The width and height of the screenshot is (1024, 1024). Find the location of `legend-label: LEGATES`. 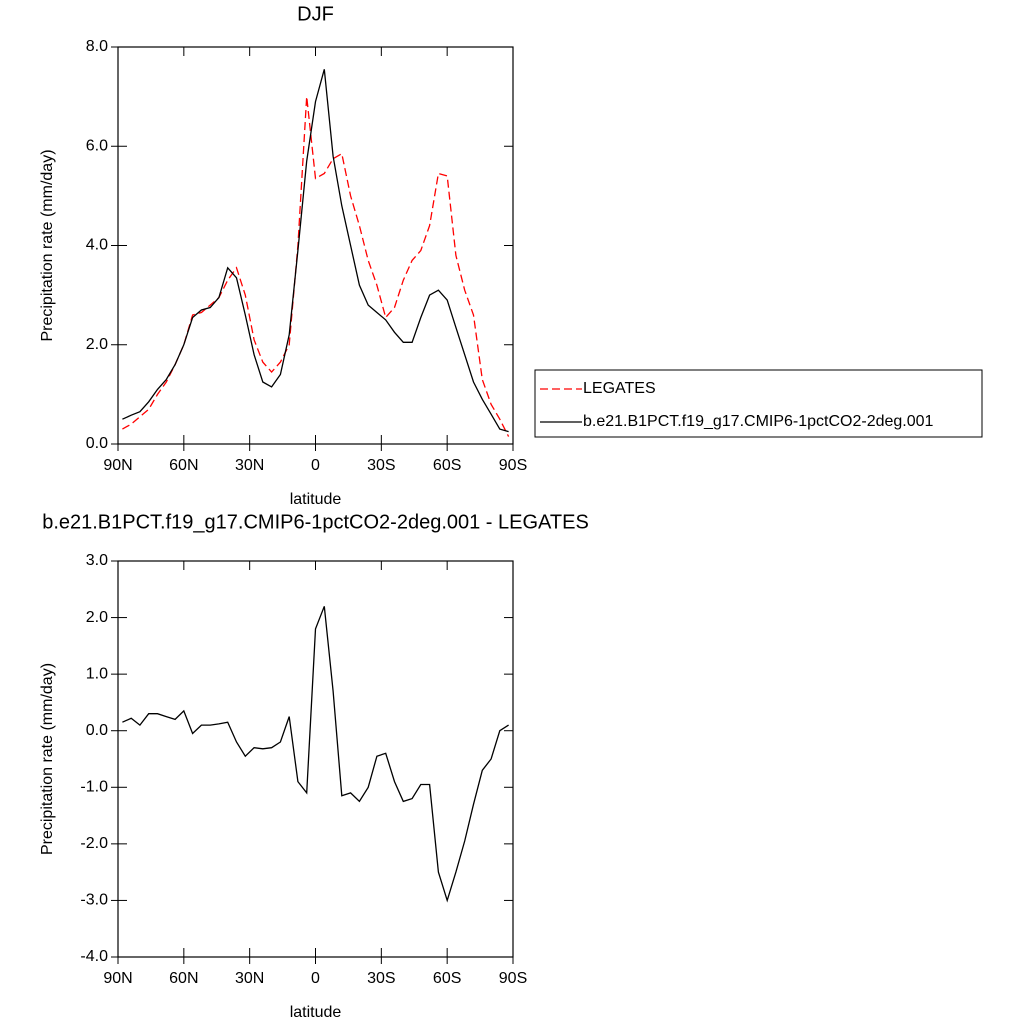

legend-label: LEGATES is located at coordinates (619, 388).